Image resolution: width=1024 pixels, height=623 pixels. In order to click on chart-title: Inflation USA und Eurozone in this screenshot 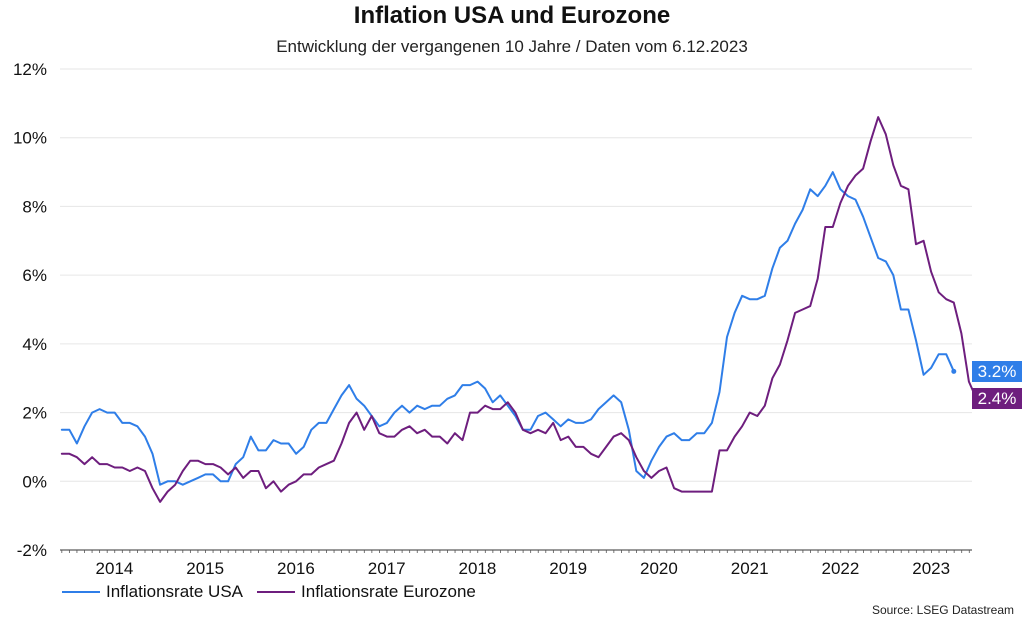, I will do `click(512, 15)`.